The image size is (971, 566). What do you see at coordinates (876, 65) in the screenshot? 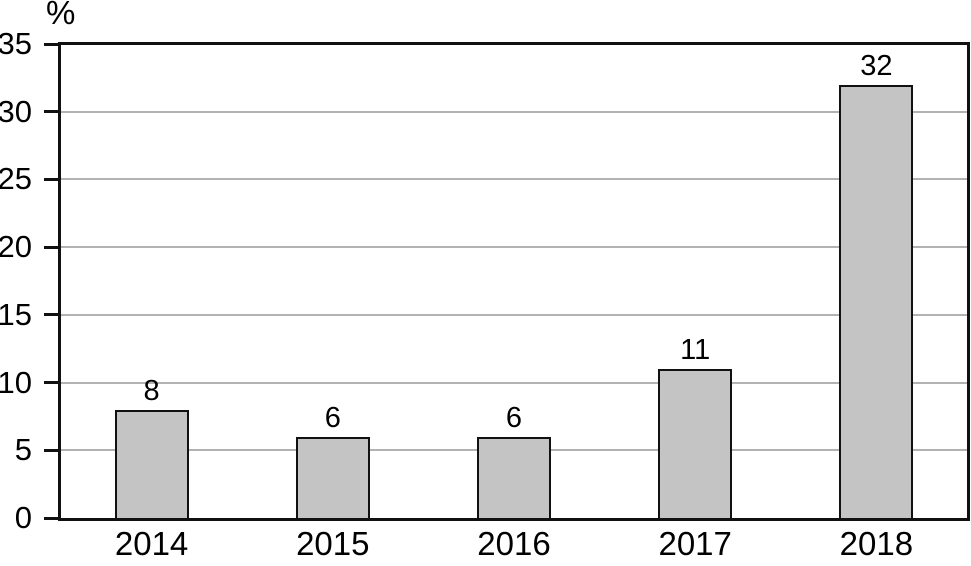
I see `bar-value-label-2018: 32` at bounding box center [876, 65].